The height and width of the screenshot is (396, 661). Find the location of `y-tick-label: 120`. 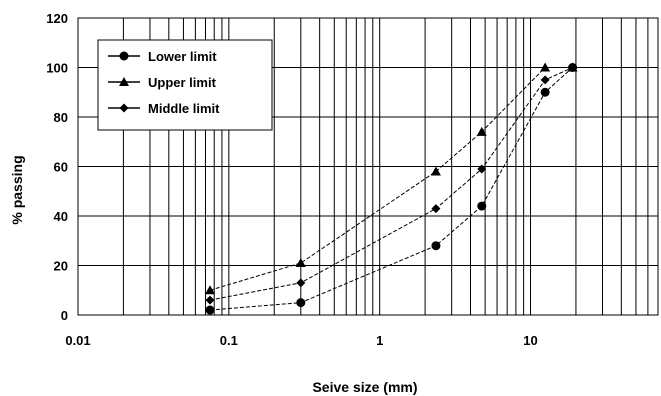

y-tick-label: 120 is located at coordinates (57, 18).